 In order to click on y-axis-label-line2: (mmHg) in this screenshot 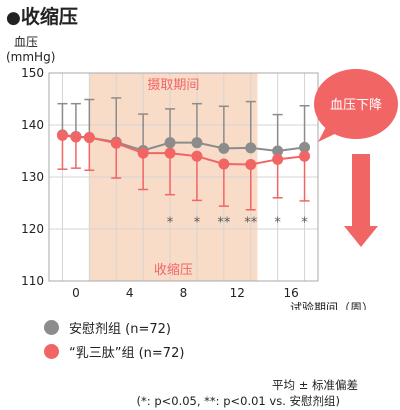, I will do `click(30, 57)`.